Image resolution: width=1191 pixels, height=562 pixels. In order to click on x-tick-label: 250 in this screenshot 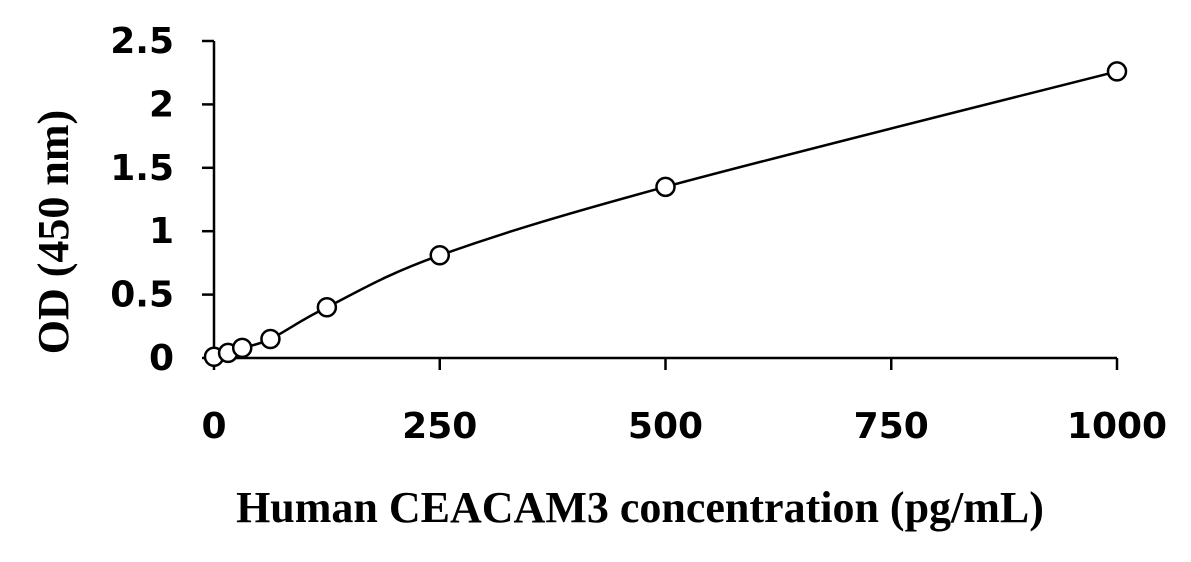, I will do `click(439, 426)`.